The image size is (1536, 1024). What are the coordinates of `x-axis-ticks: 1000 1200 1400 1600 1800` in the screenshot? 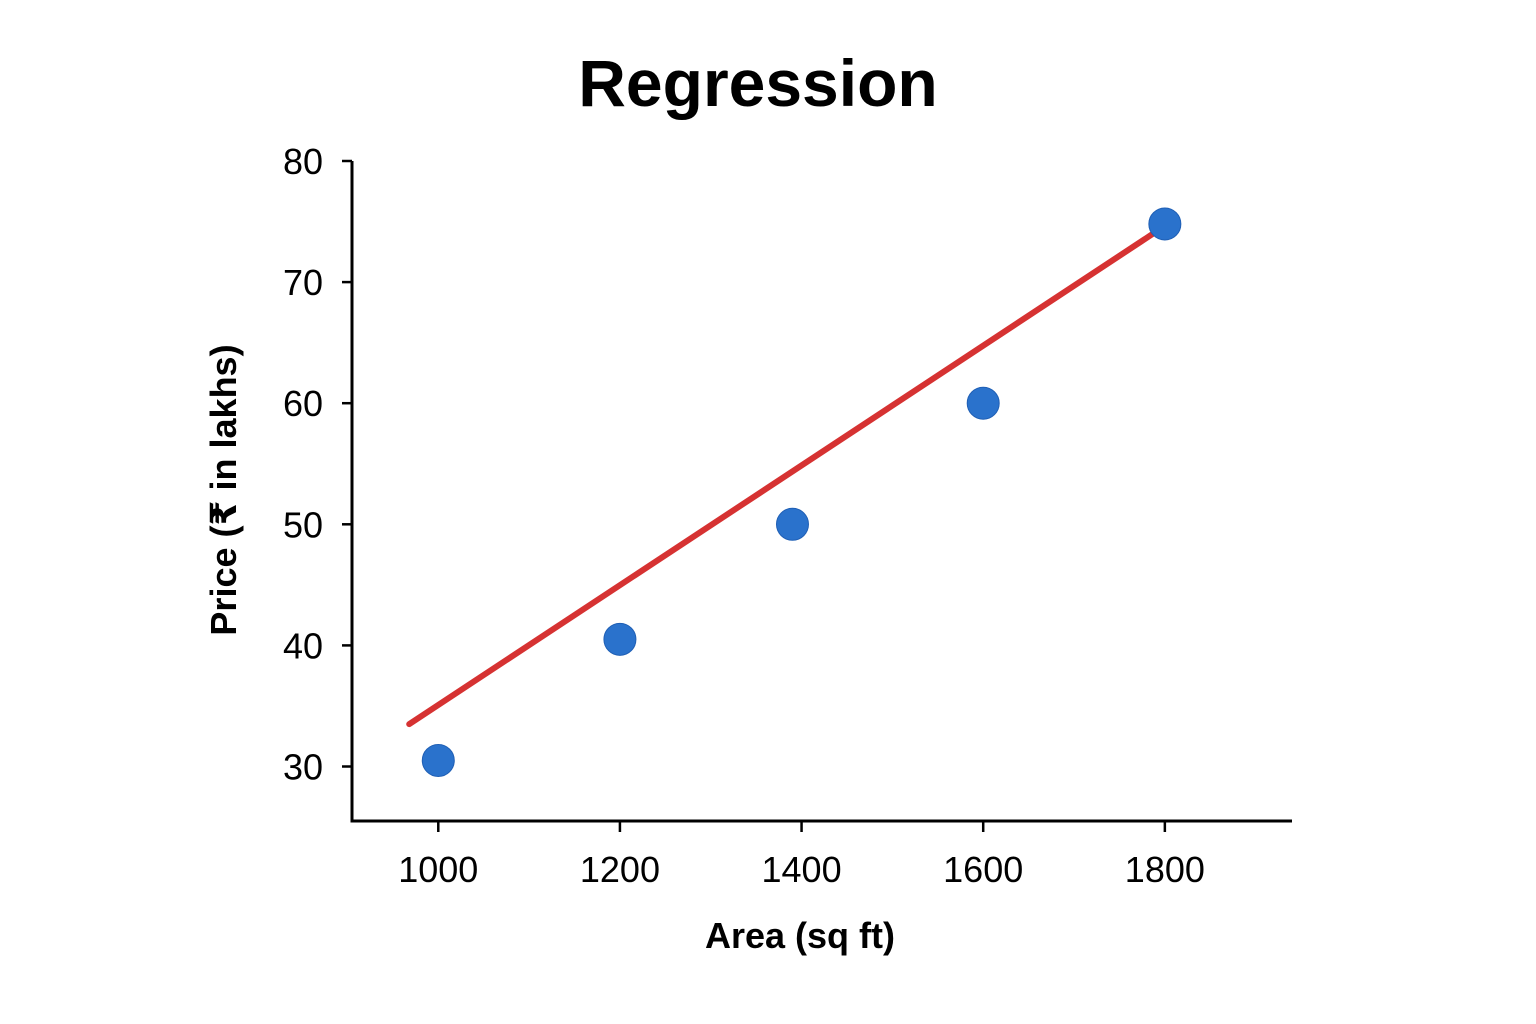 It's located at (801, 855).